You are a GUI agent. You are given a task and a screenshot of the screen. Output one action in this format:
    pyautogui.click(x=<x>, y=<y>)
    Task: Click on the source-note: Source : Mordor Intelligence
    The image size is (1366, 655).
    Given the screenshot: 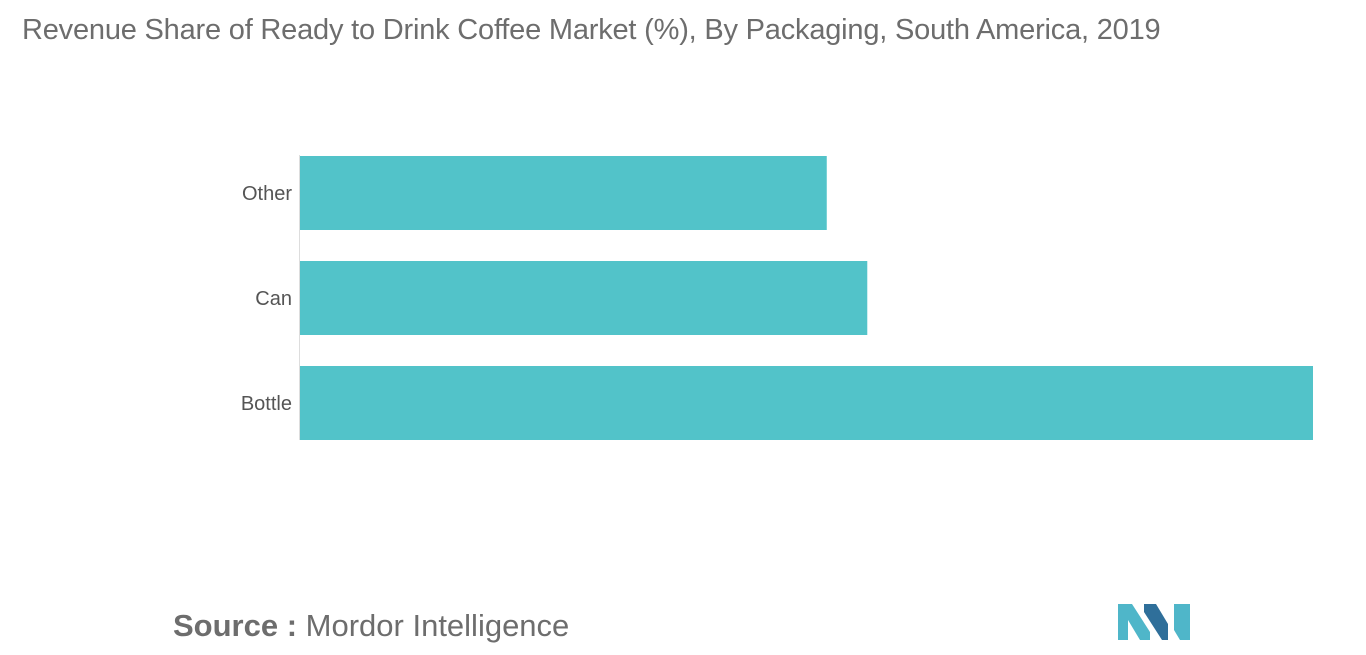 What is the action you would take?
    pyautogui.click(x=371, y=626)
    